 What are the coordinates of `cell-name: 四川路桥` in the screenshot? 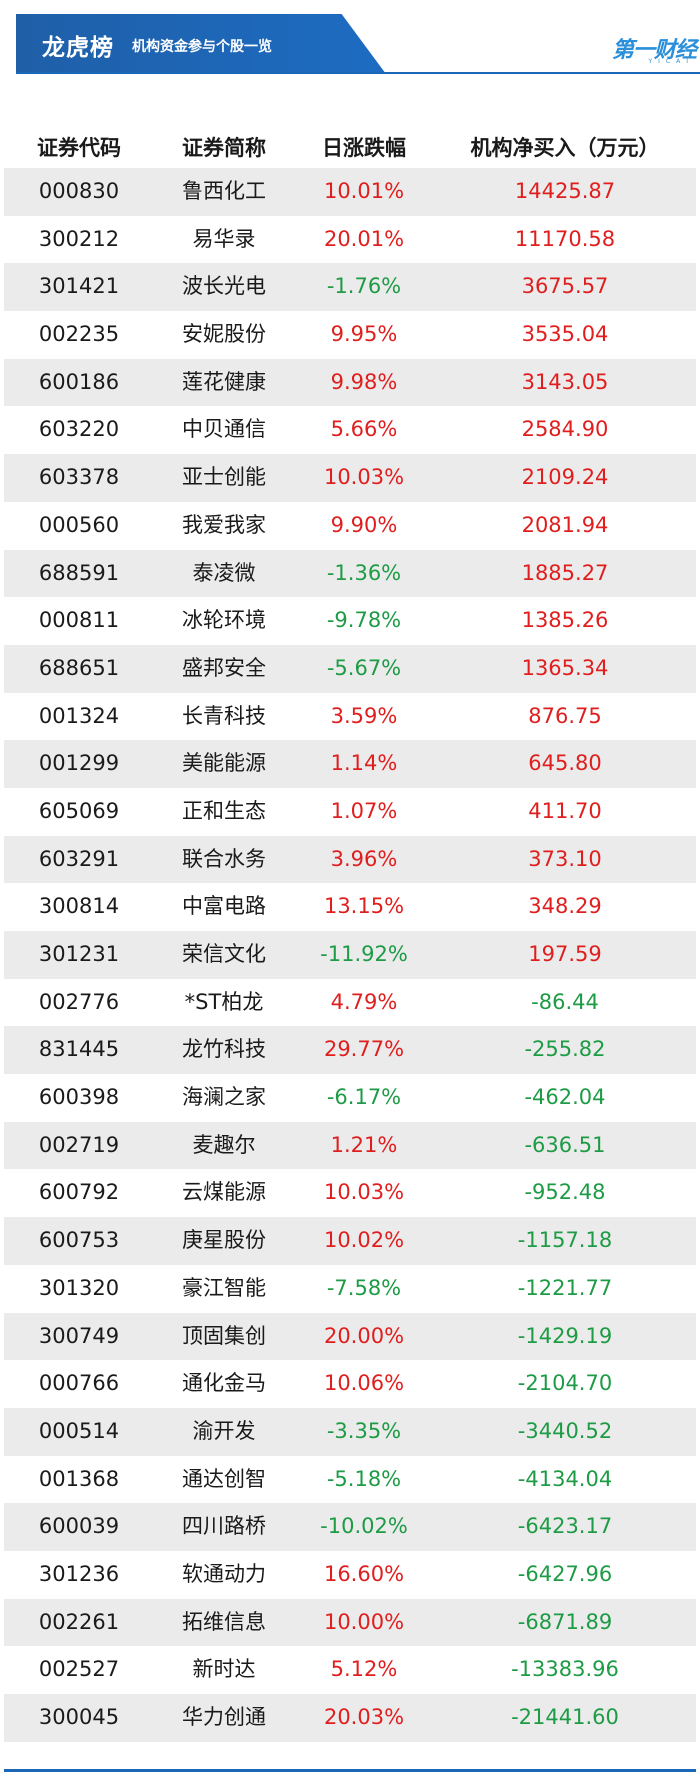 It's located at (224, 1526).